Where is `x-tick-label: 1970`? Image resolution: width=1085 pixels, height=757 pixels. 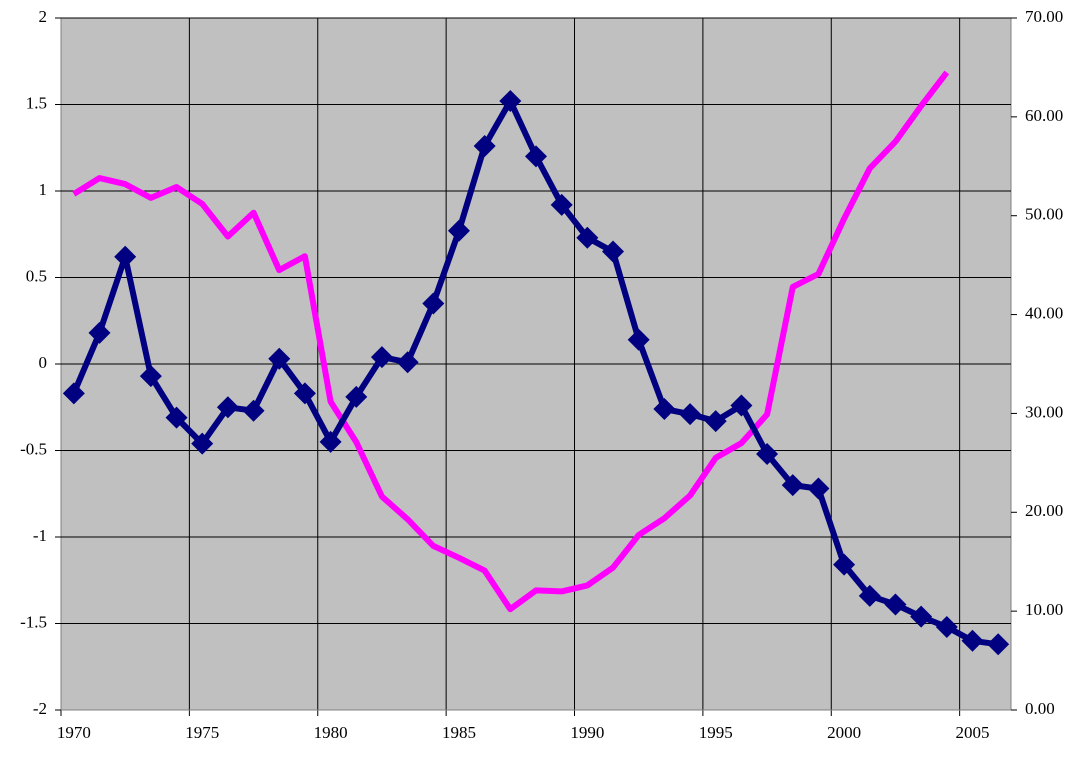
x-tick-label: 1970 is located at coordinates (74, 732).